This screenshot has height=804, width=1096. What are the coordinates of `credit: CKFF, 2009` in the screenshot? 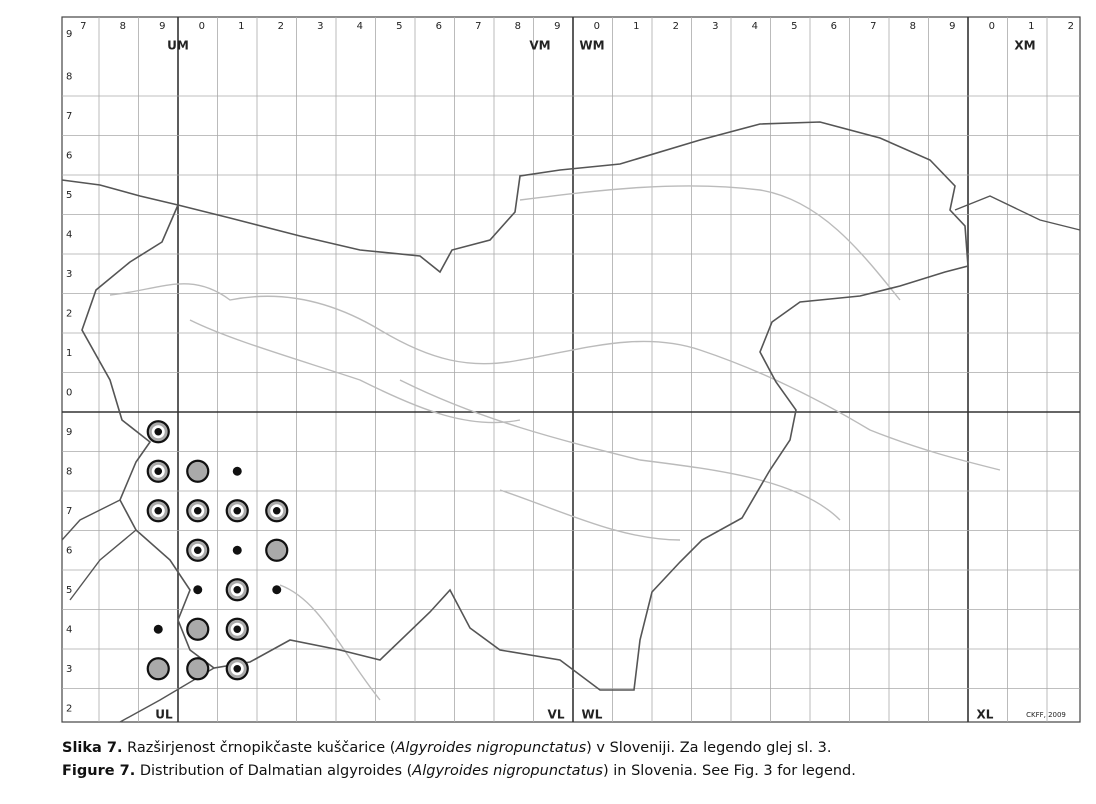 It's located at (1046, 715).